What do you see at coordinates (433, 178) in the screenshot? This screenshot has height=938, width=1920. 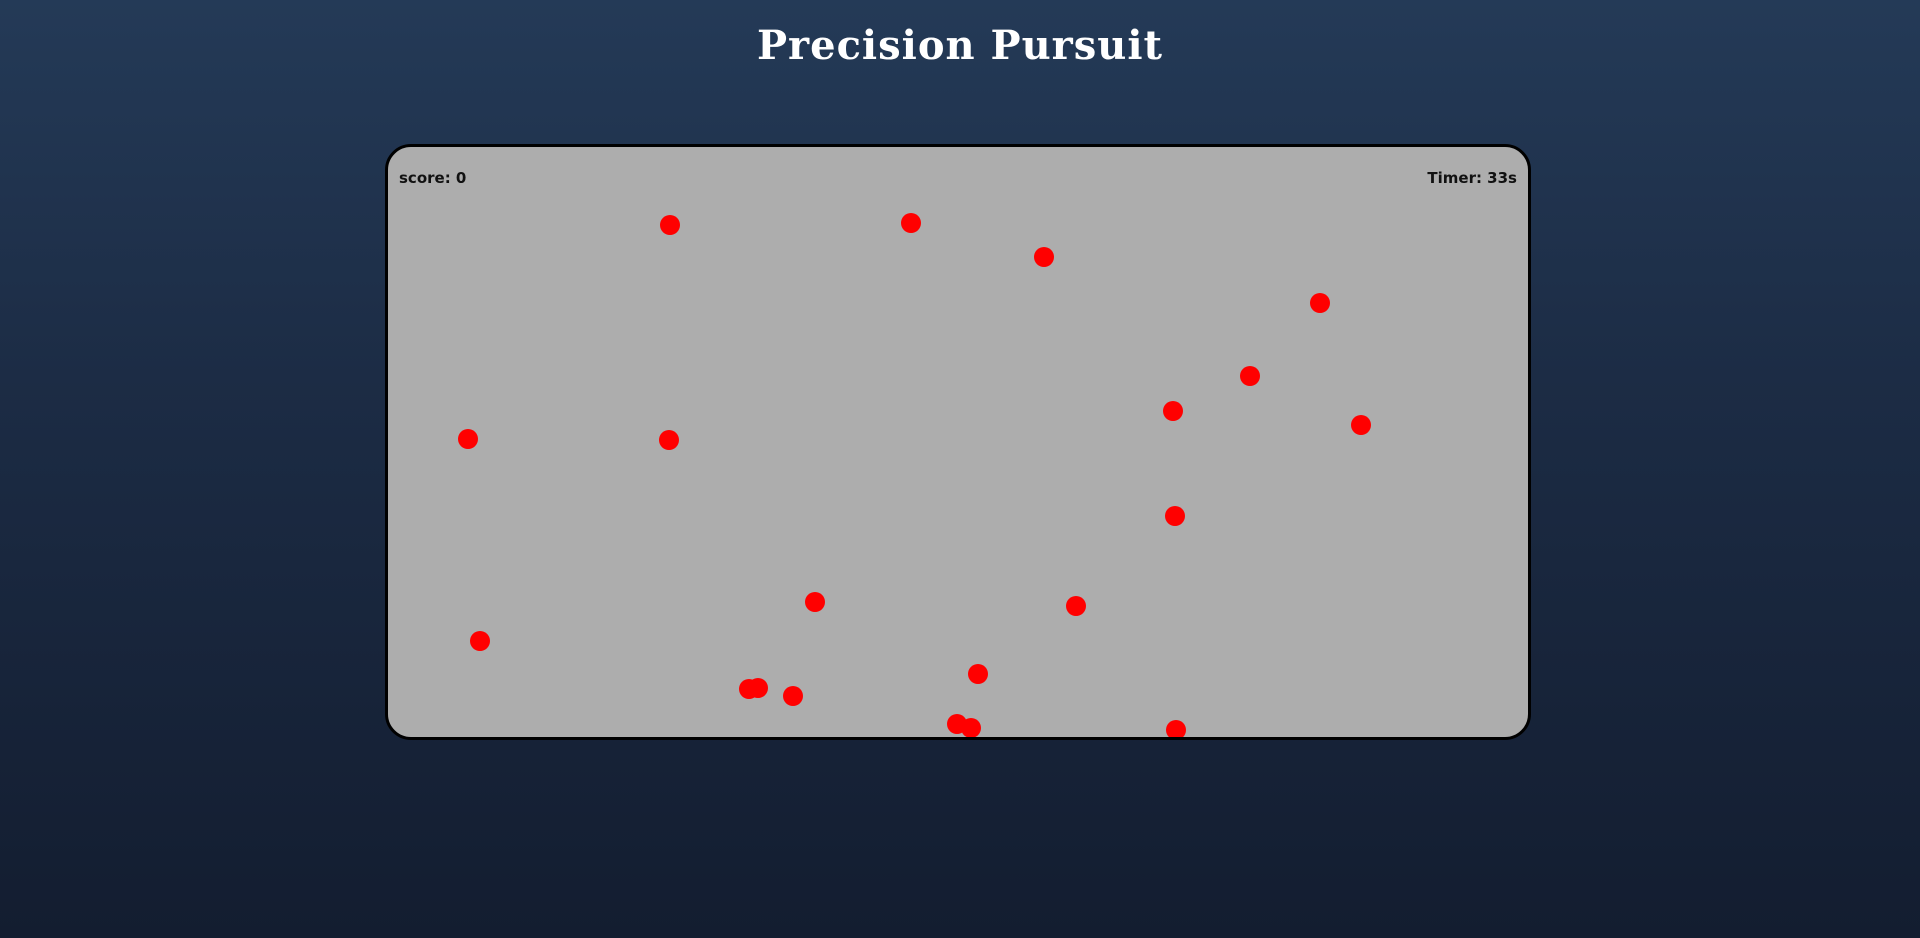 I see `score-display: score: 0` at bounding box center [433, 178].